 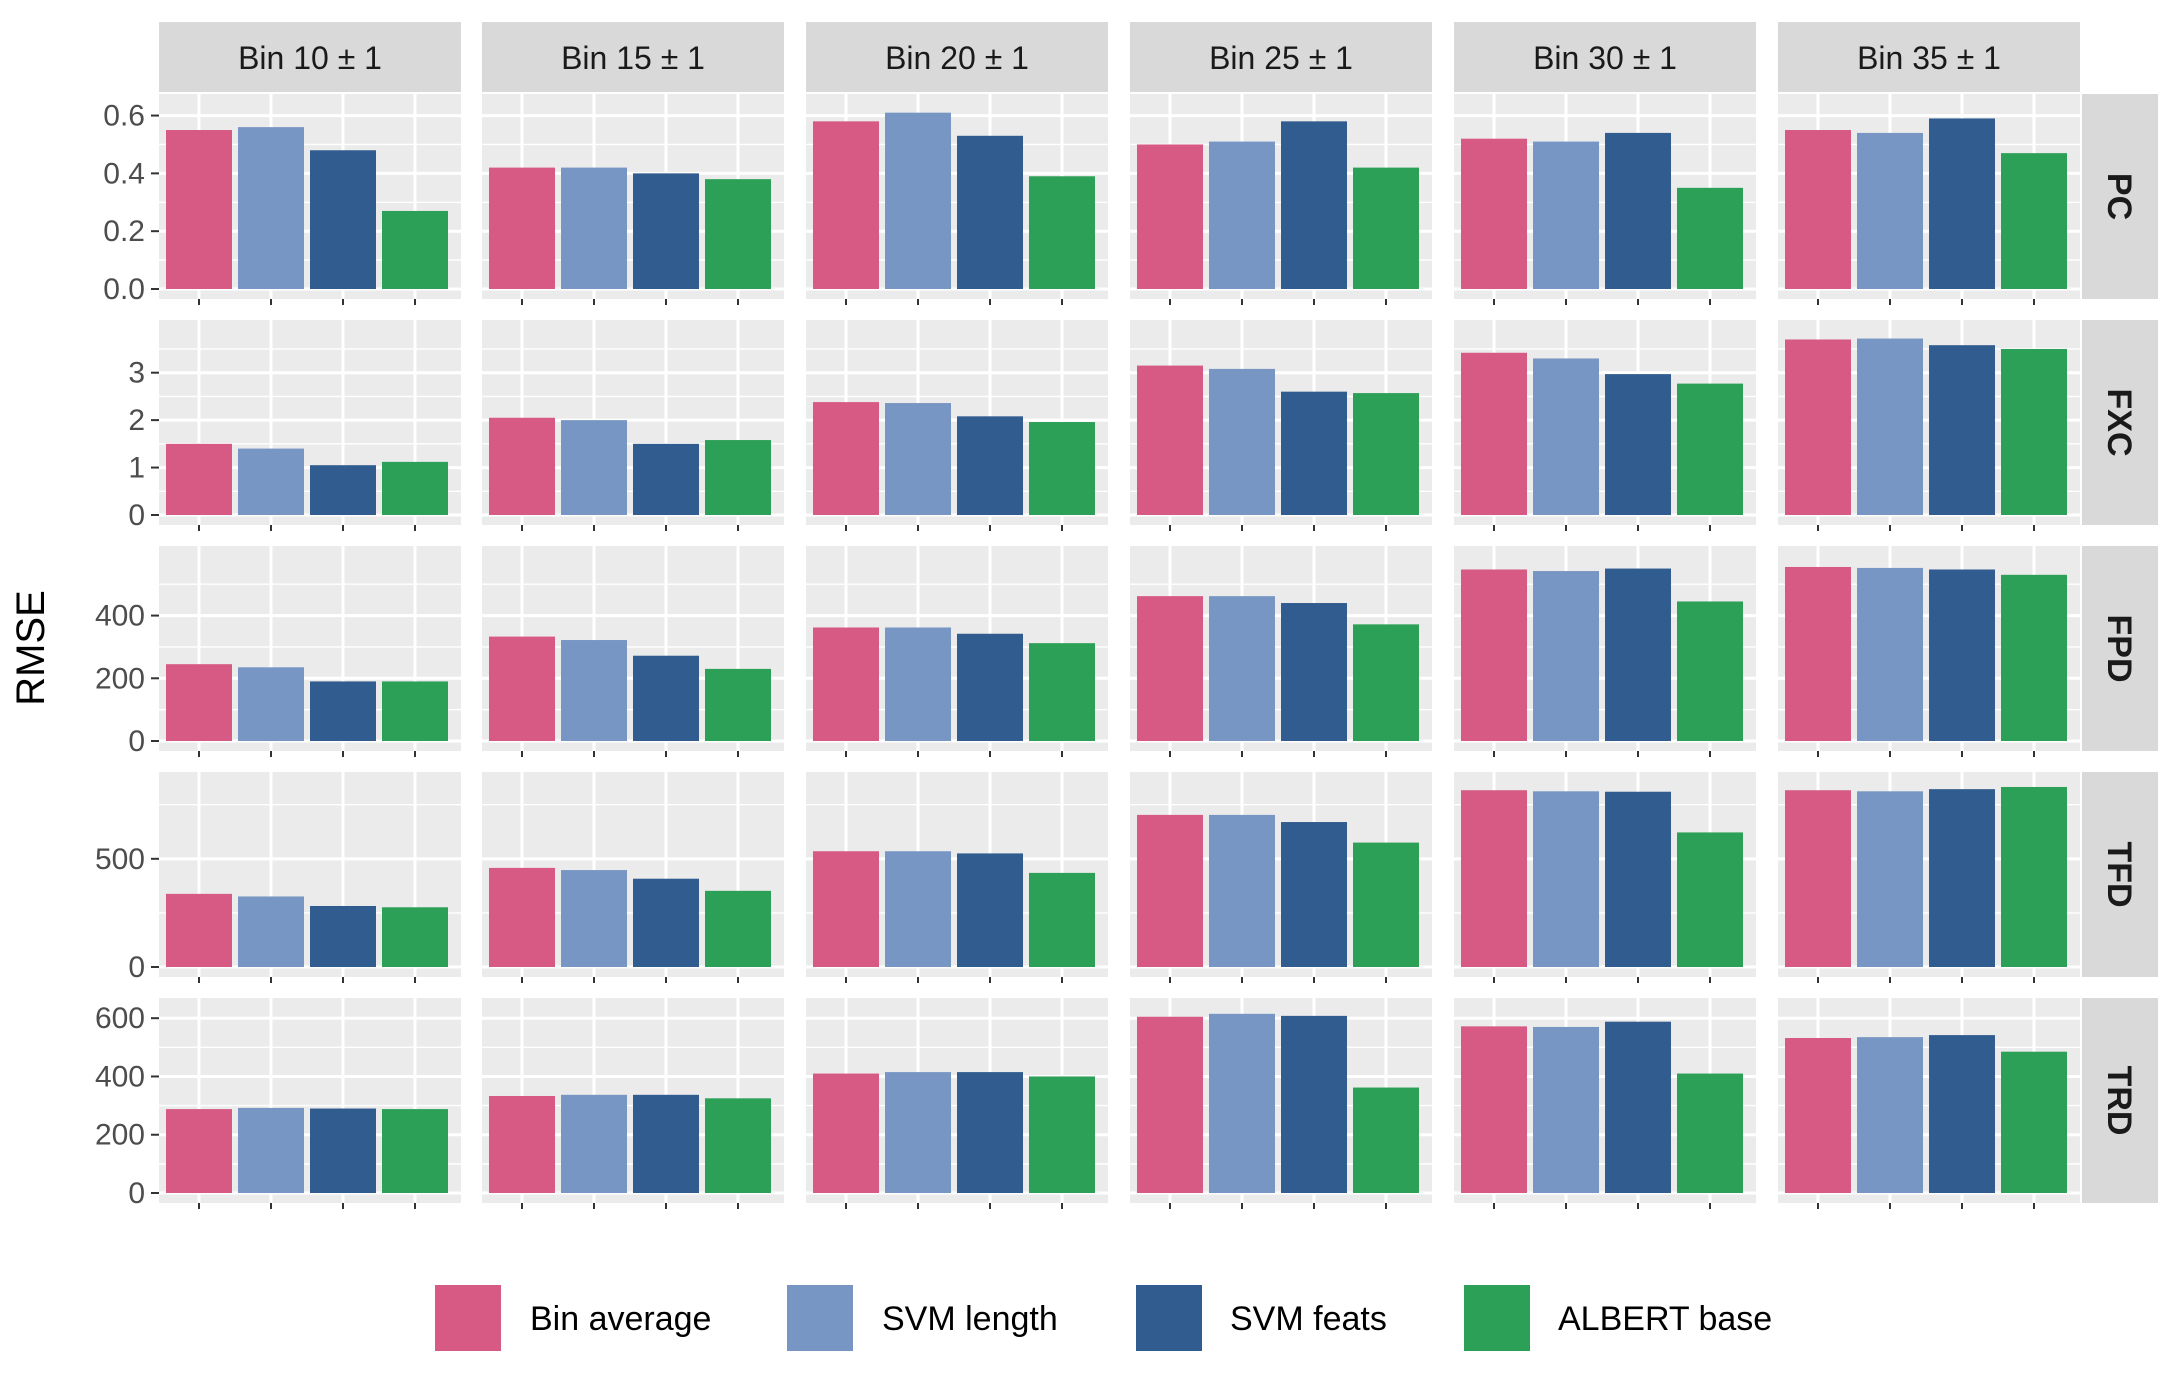 What do you see at coordinates (1281, 58) in the screenshot?
I see `column-strip-label: Bin 25 ± 1` at bounding box center [1281, 58].